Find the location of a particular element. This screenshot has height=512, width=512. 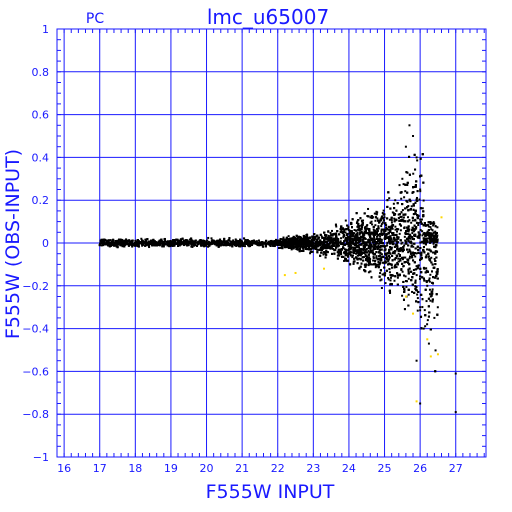

x-tick-label: 27 is located at coordinates (456, 468).